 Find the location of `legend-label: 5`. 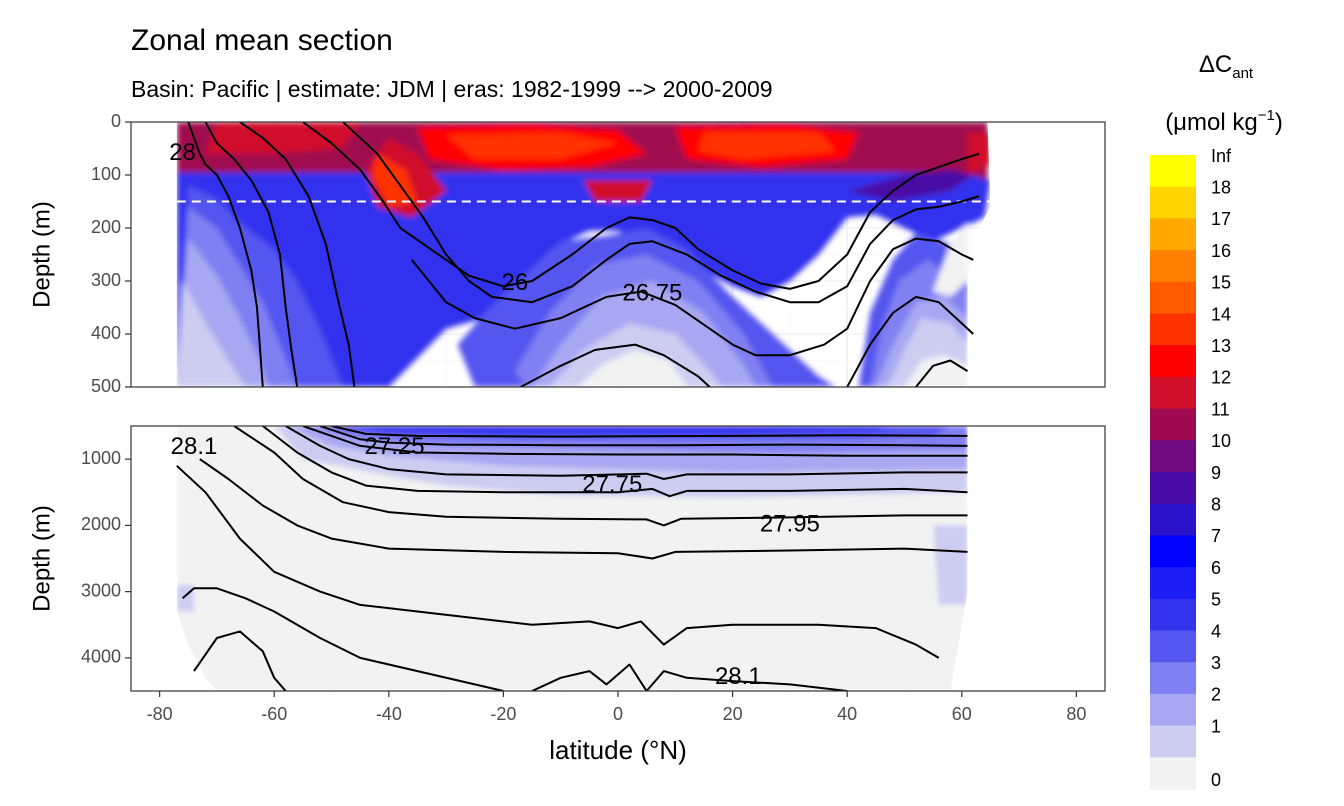

legend-label: 5 is located at coordinates (1216, 600).